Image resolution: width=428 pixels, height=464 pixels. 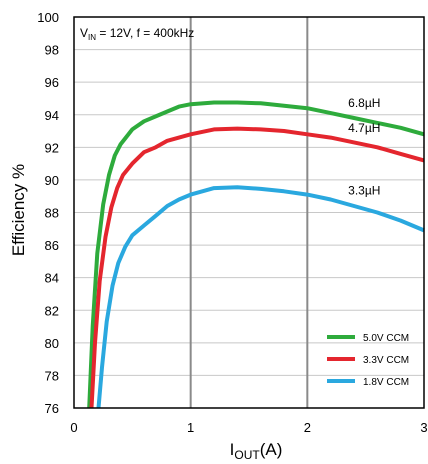 I want to click on y-tick-labels: 76 78 80 82 84 86 88 90 92 94 96 98 100, so click(x=48, y=213).